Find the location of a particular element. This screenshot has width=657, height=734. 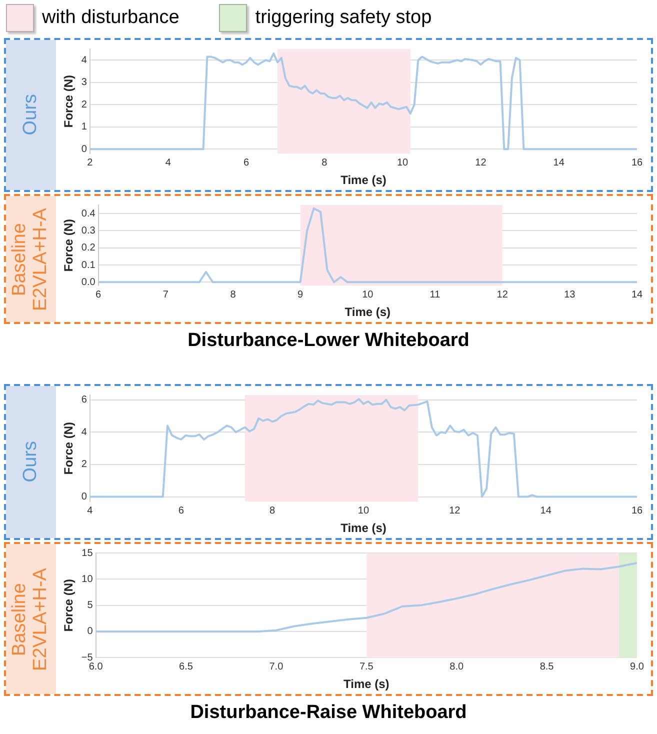

x-tick-label: 9 is located at coordinates (301, 294).